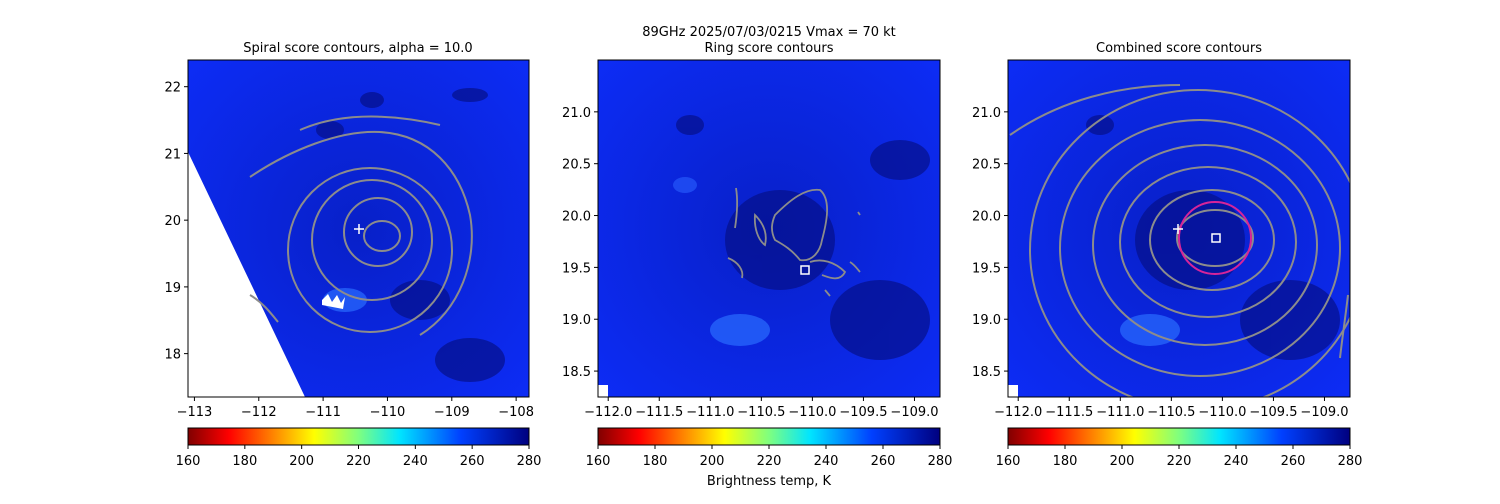 This screenshot has height=504, width=1500. I want to click on y-tick-label: 20, so click(172, 221).